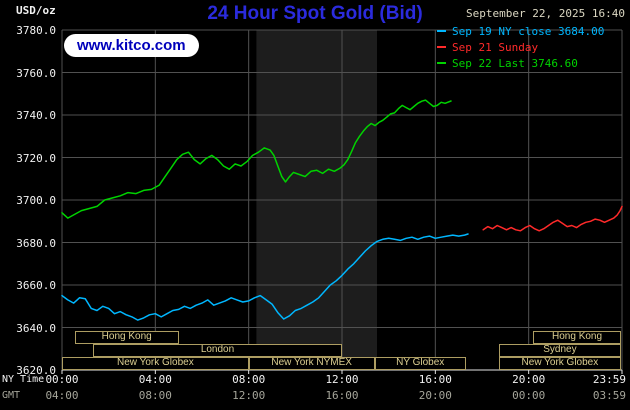 The height and width of the screenshot is (410, 630). What do you see at coordinates (36, 328) in the screenshot?
I see `y-axis-tick-label: 3640.0` at bounding box center [36, 328].